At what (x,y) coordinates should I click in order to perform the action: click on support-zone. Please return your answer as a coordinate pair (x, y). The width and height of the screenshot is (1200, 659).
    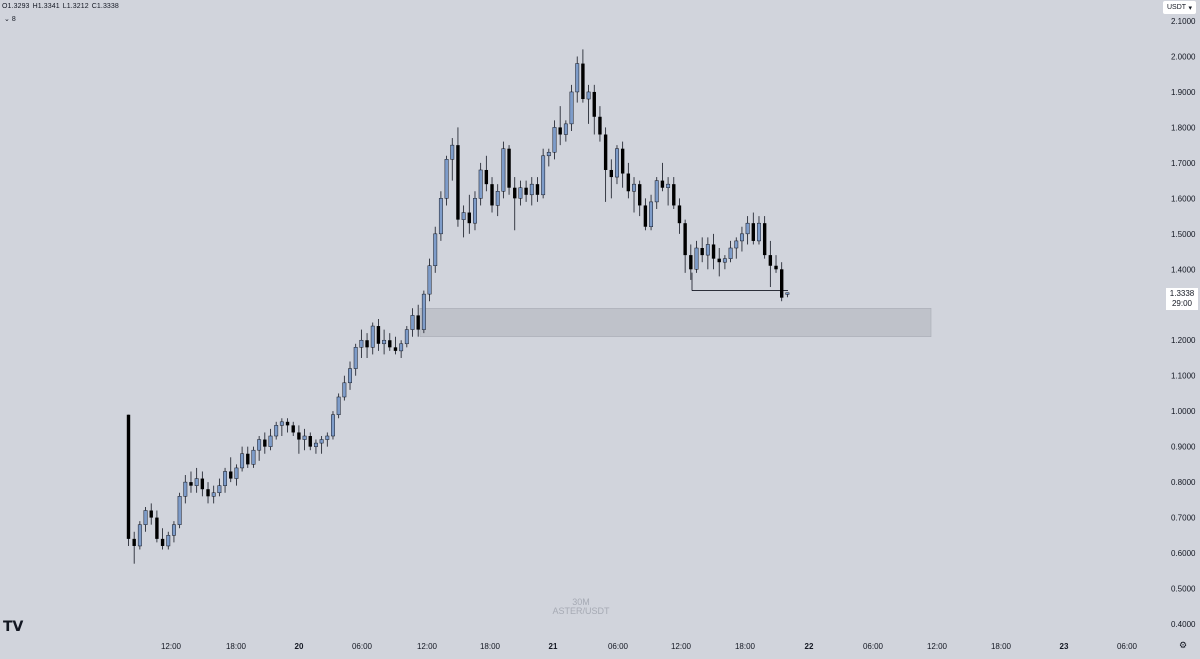
    Looking at the image, I should click on (675, 322).